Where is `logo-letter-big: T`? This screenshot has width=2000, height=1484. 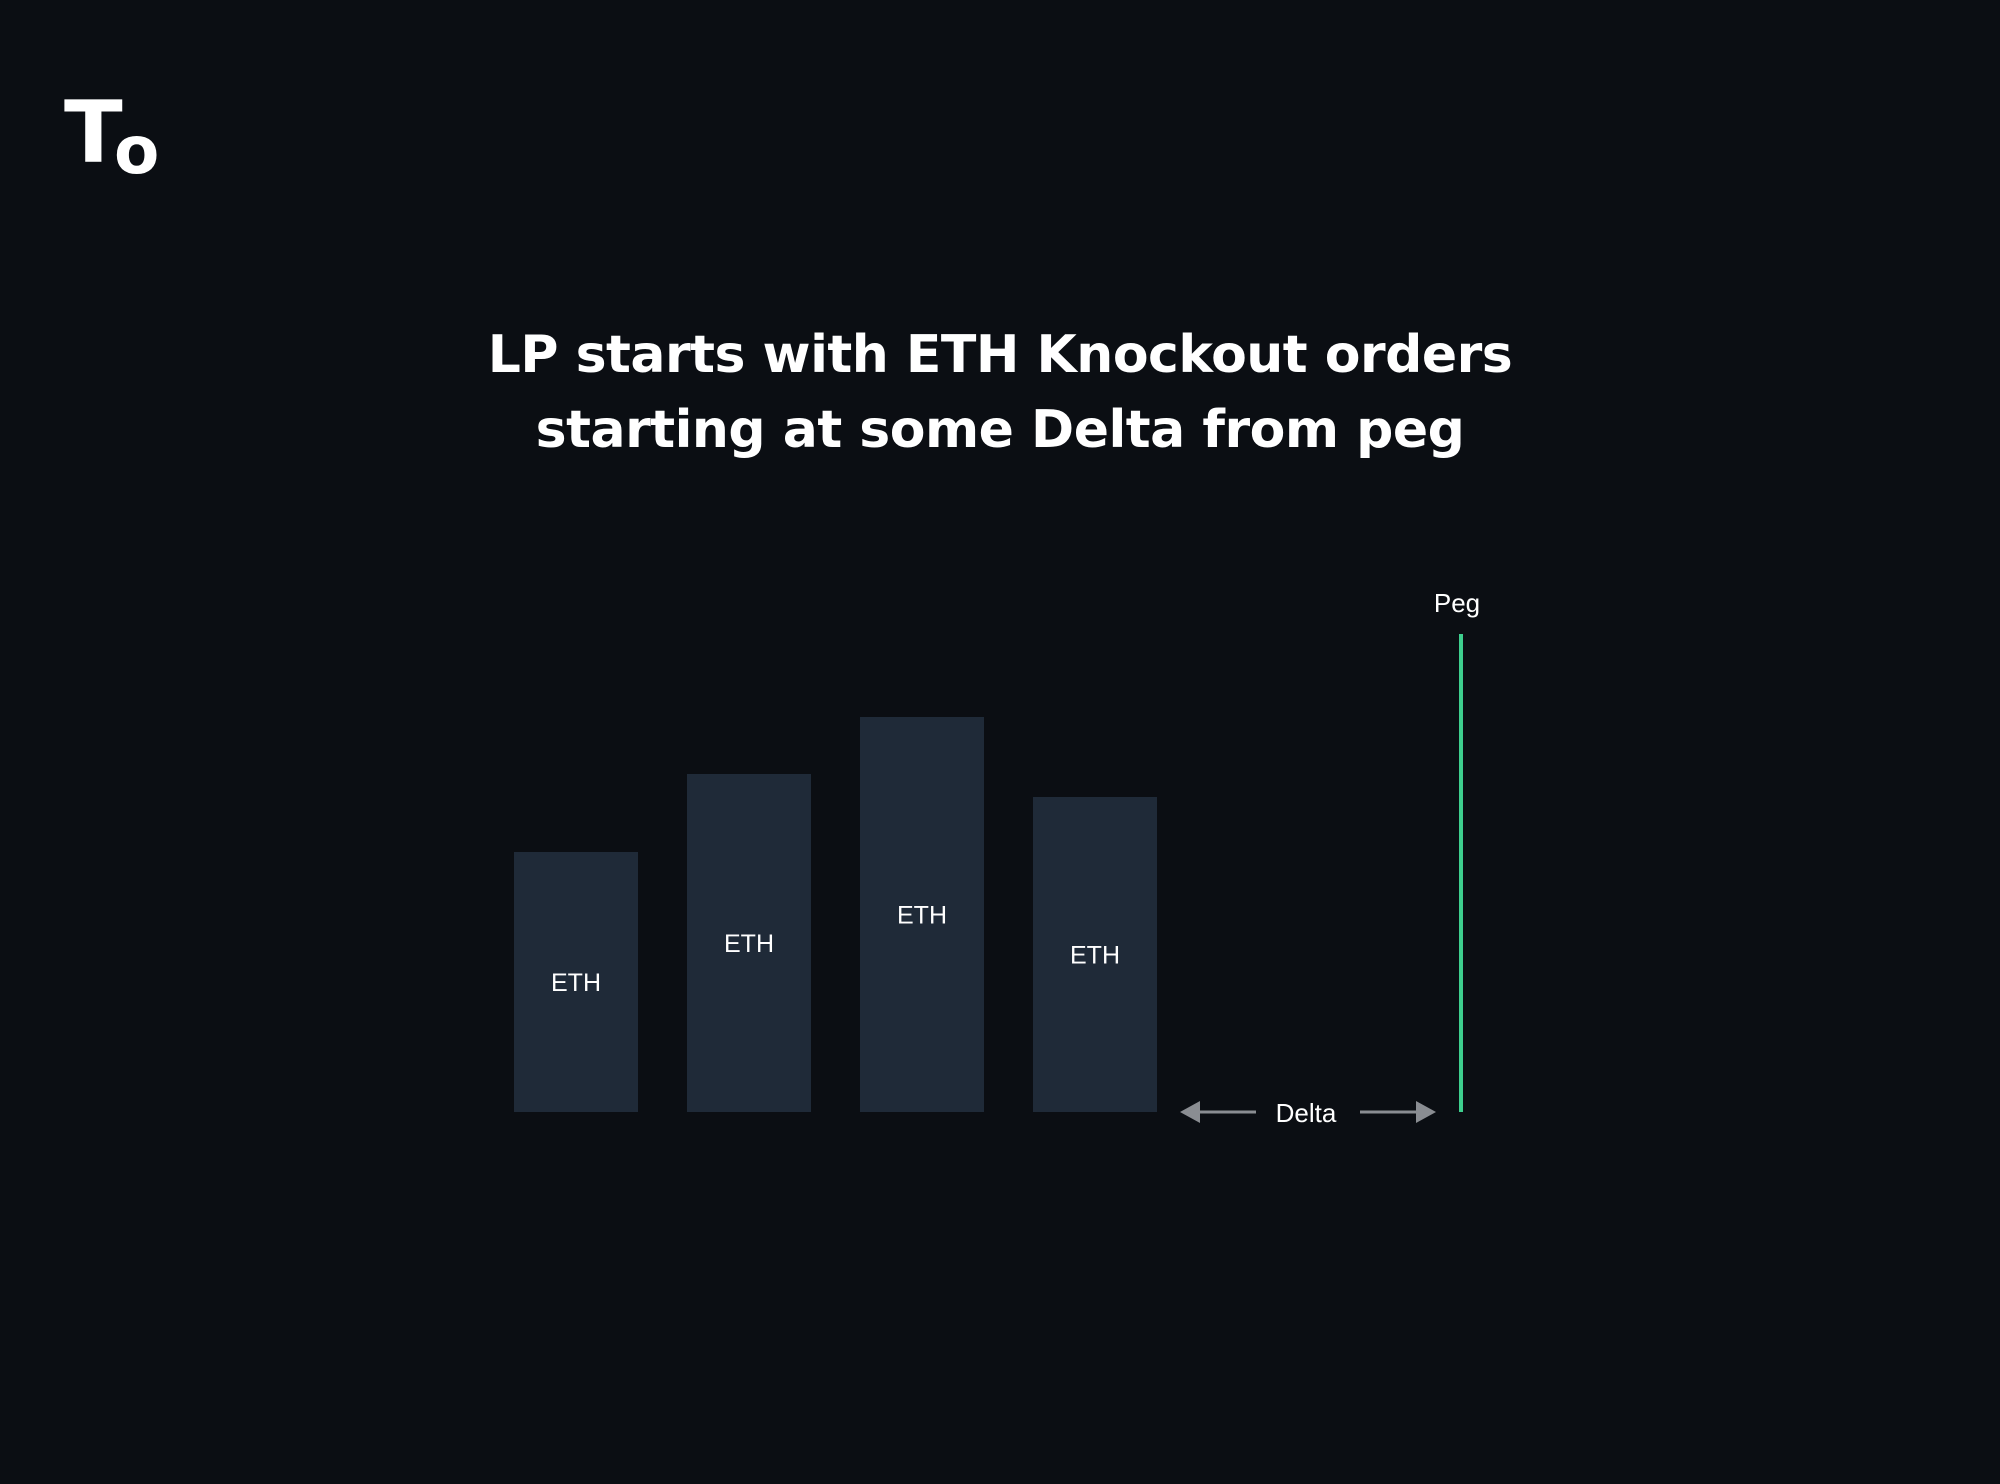
logo-letter-big: T is located at coordinates (93, 133).